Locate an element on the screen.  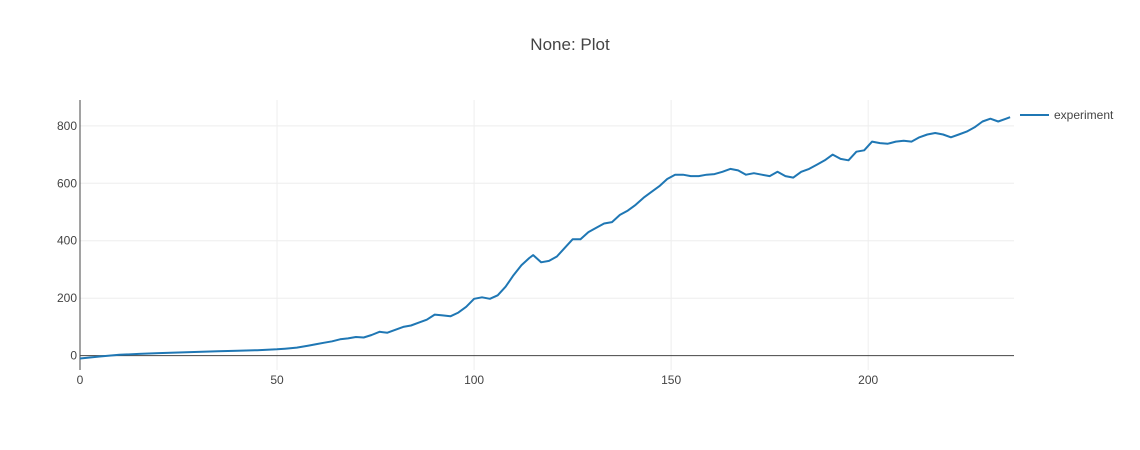
x-tick-label: 150 is located at coordinates (671, 380).